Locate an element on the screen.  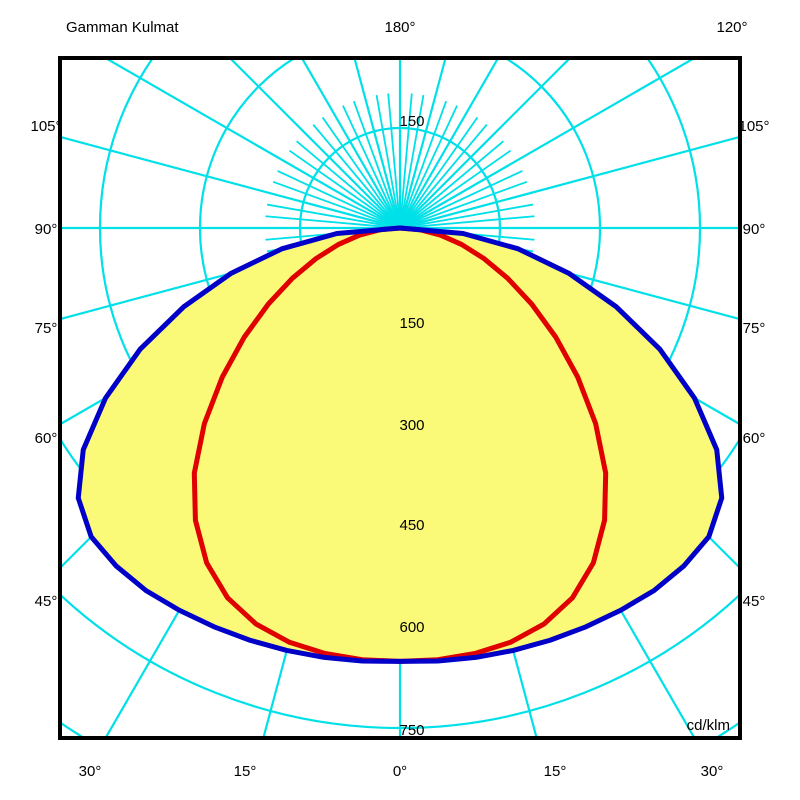
axis-label-top: 180° is located at coordinates (399, 27).